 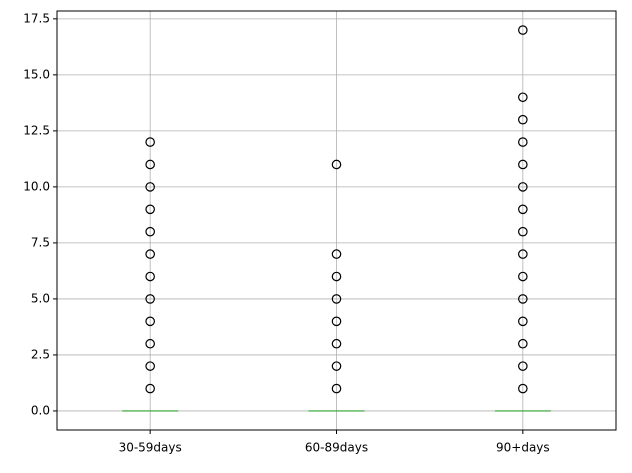 What do you see at coordinates (40, 298) in the screenshot?
I see `y-tick-label: 5.0` at bounding box center [40, 298].